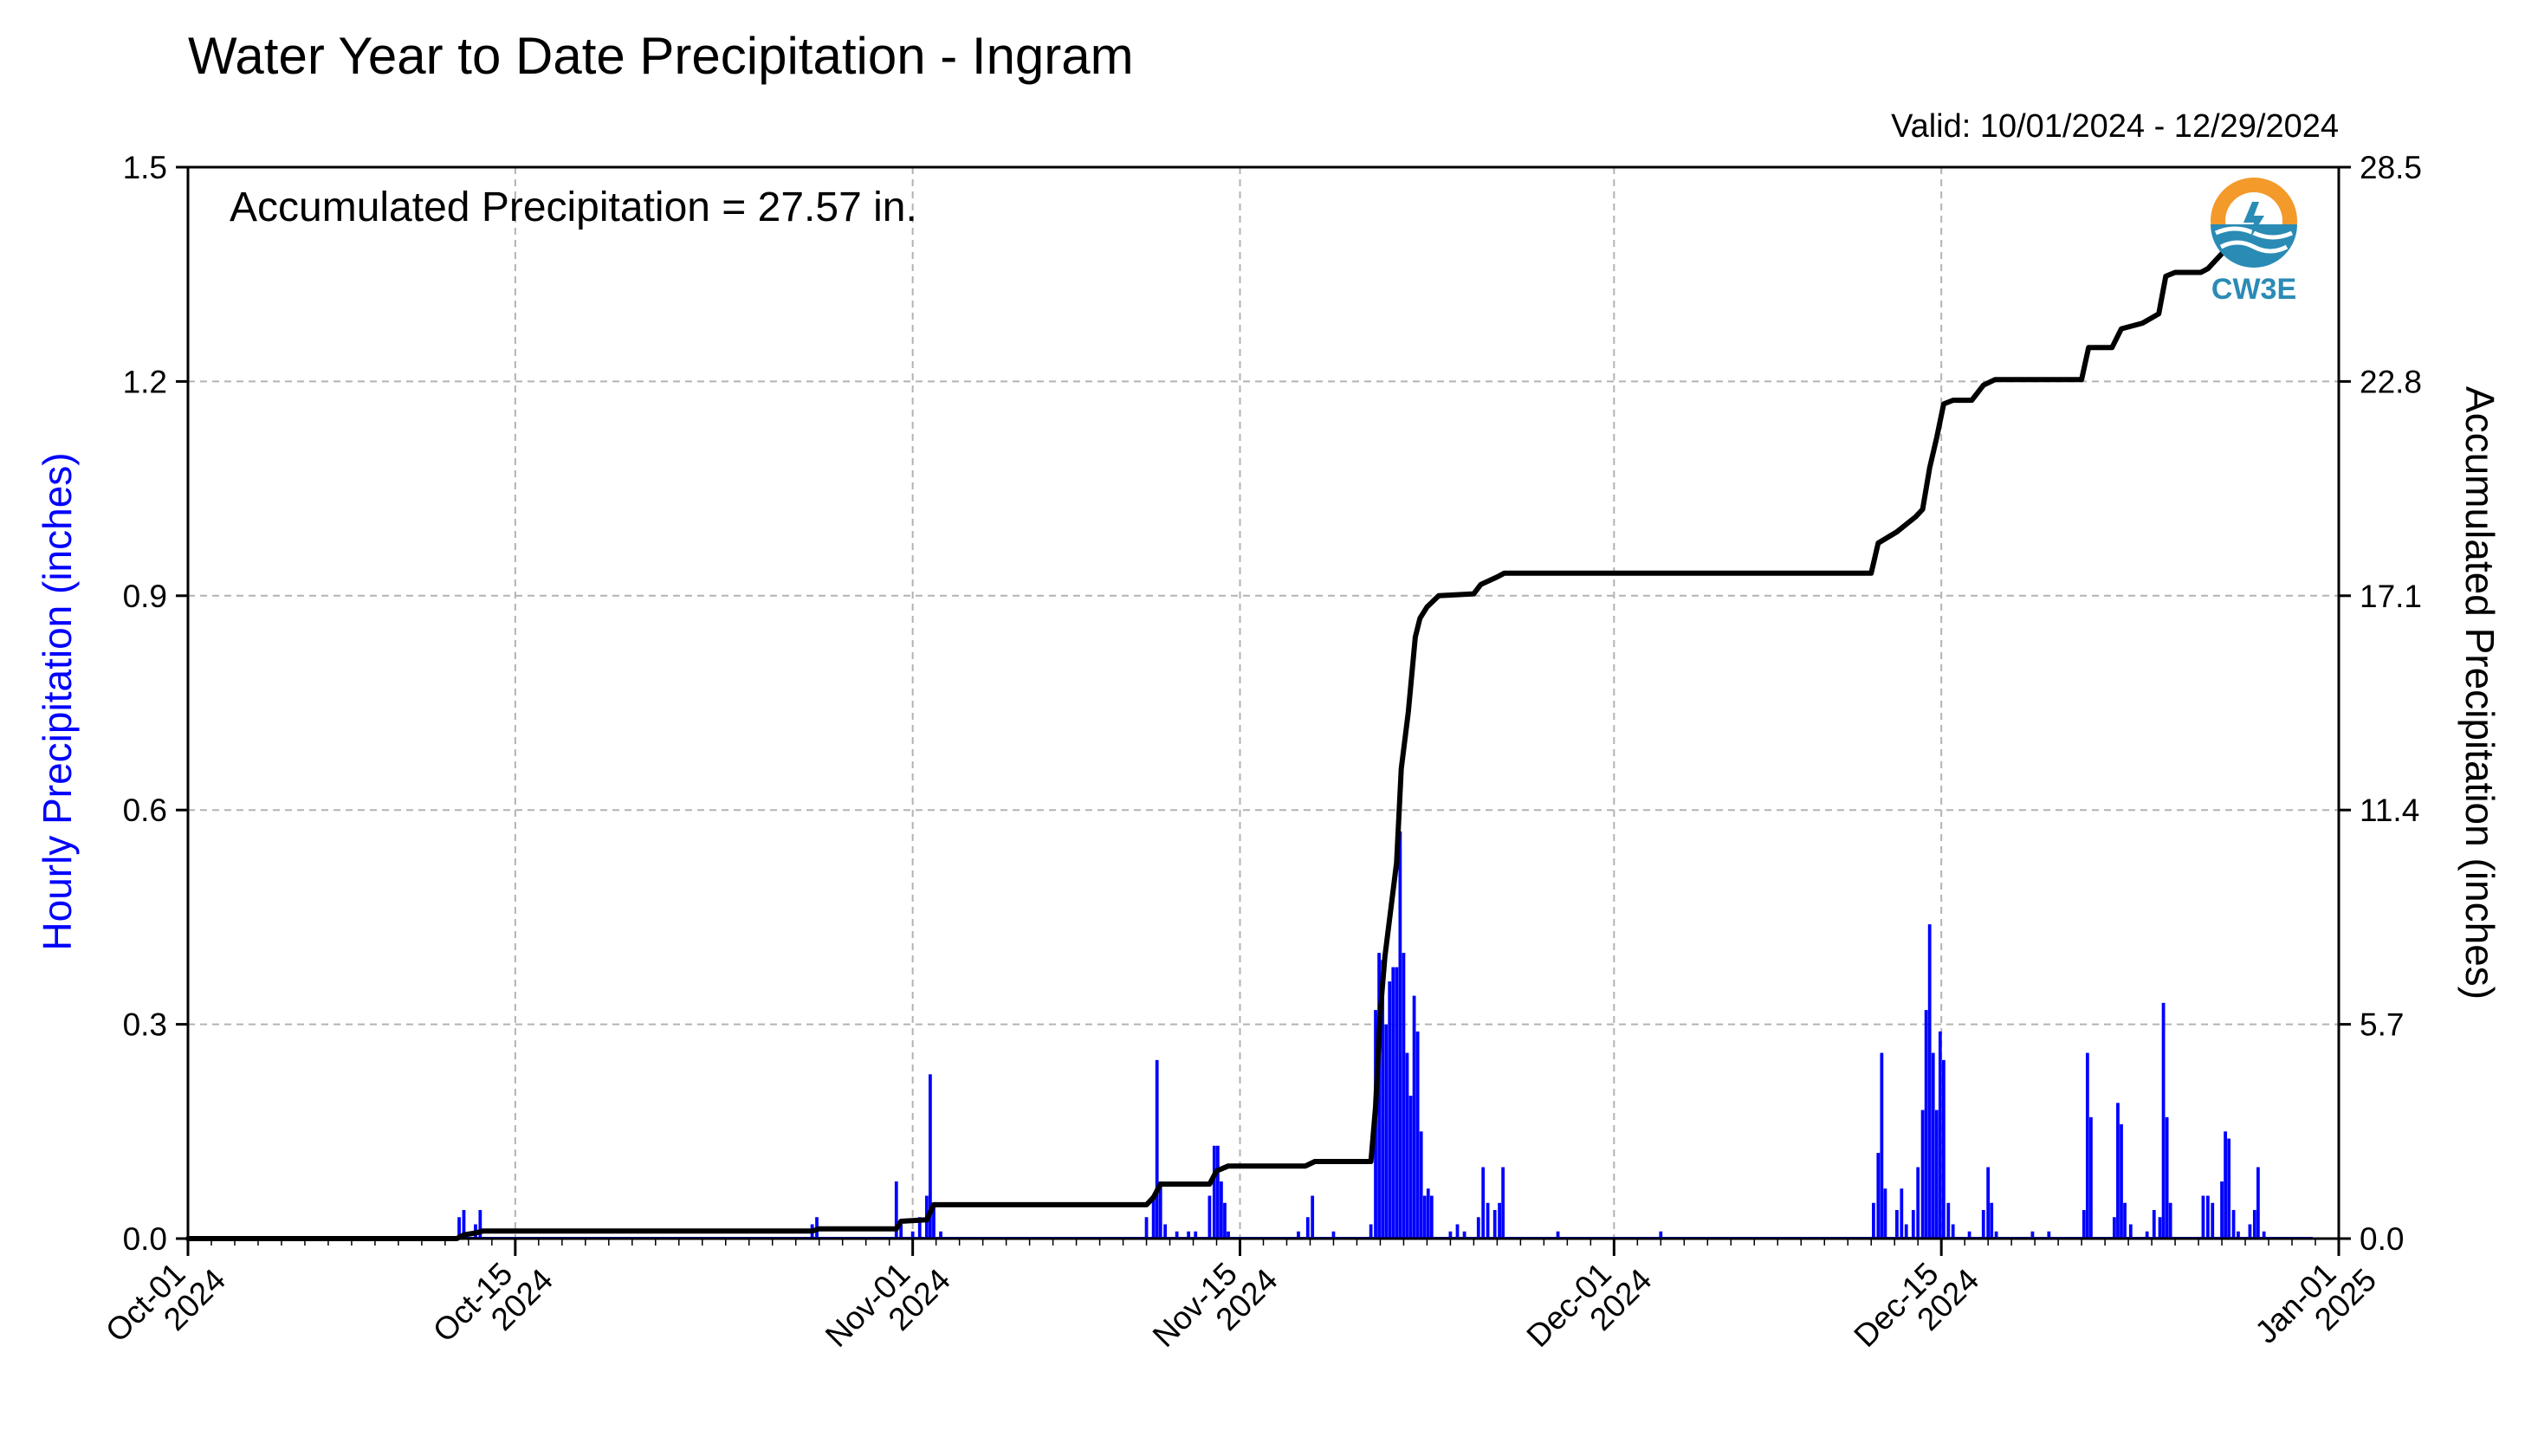 This screenshot has width=2525, height=1456. Describe the element at coordinates (2479, 693) in the screenshot. I see `y-axis-right-label: Accumulated Precipitation (inches)` at that location.